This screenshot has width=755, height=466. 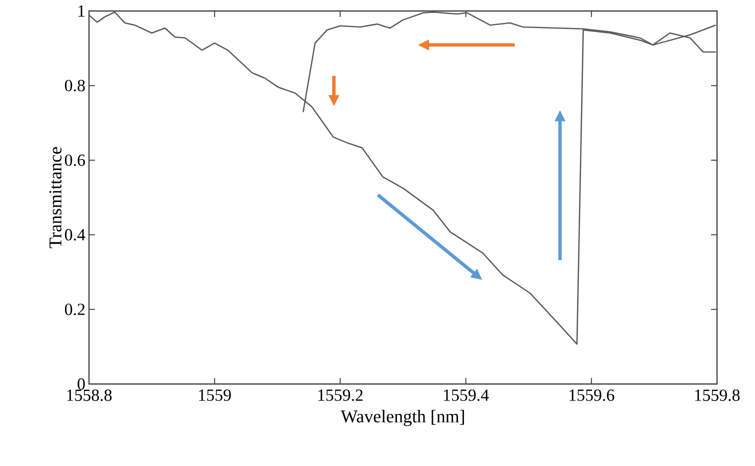 I want to click on y-tick-label: 0.4, so click(x=75, y=235).